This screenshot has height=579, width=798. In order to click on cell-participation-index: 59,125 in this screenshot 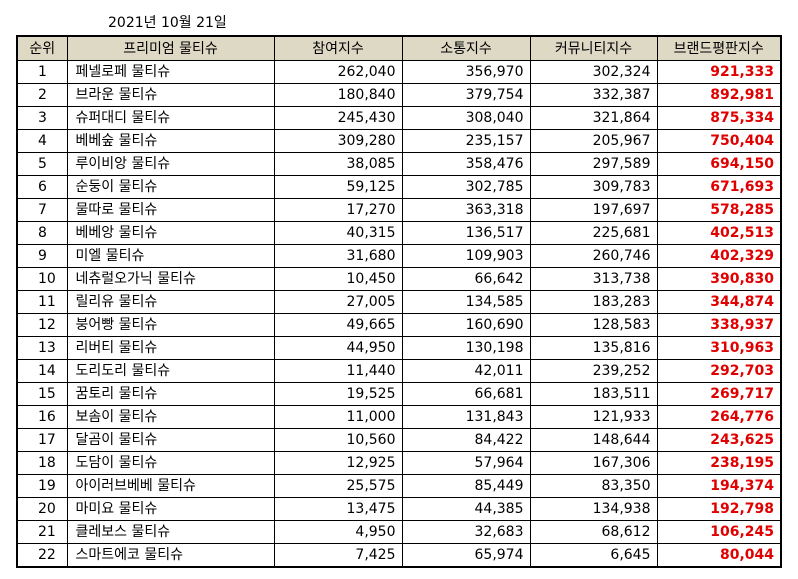, I will do `click(338, 187)`.